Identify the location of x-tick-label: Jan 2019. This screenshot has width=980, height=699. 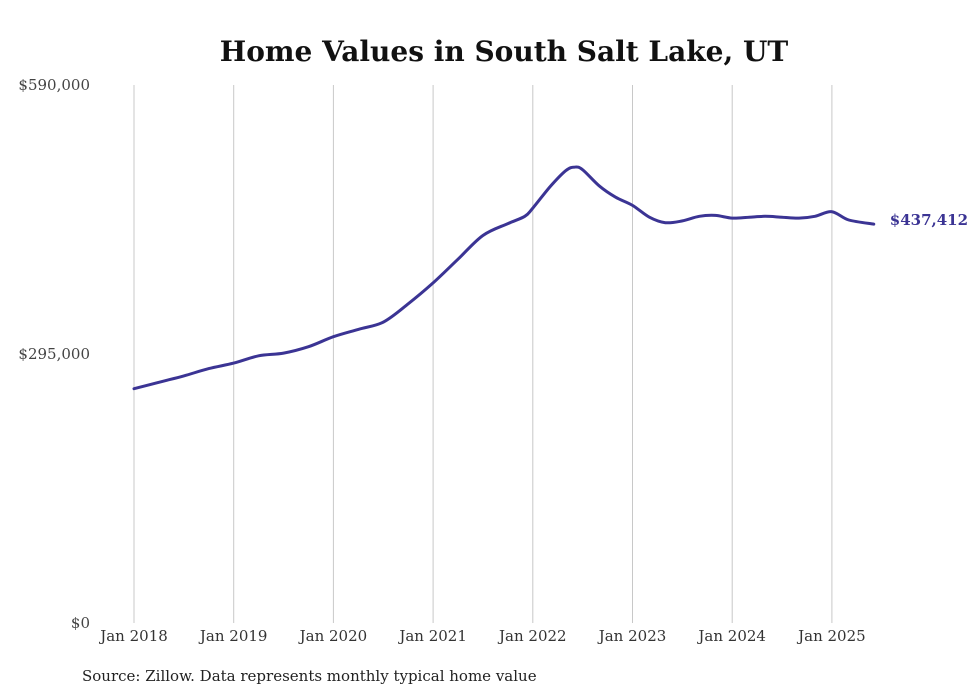
(233, 636).